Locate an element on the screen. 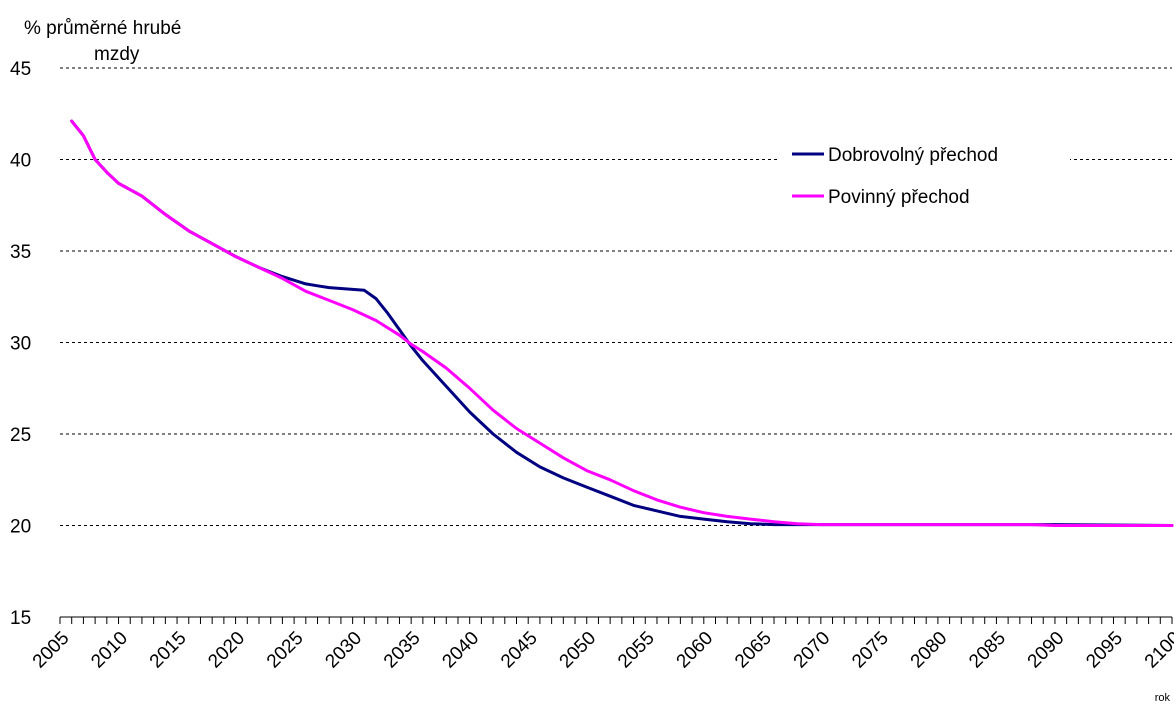 The image size is (1174, 709). y-tick-label: 25 is located at coordinates (20, 435).